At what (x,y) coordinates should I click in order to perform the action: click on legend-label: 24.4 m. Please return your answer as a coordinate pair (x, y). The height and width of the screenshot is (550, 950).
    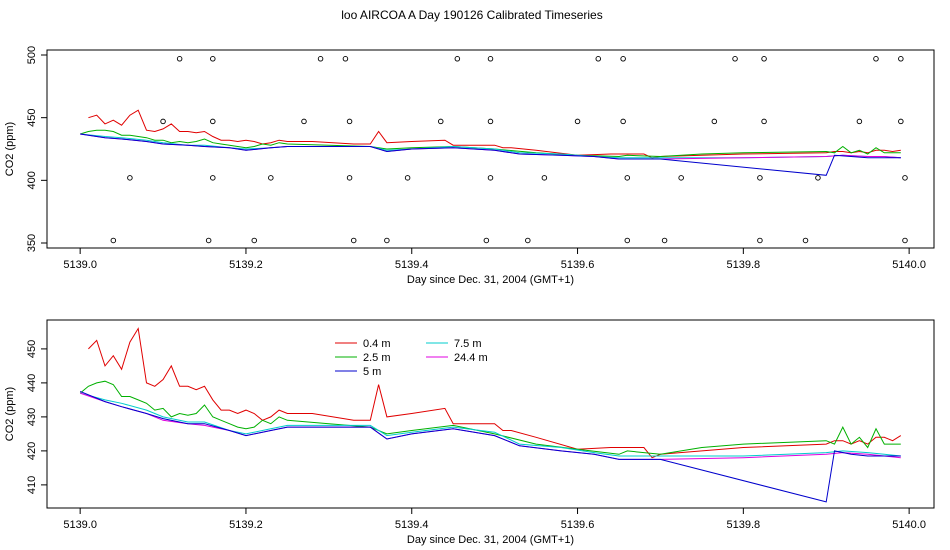
    Looking at the image, I should click on (471, 358).